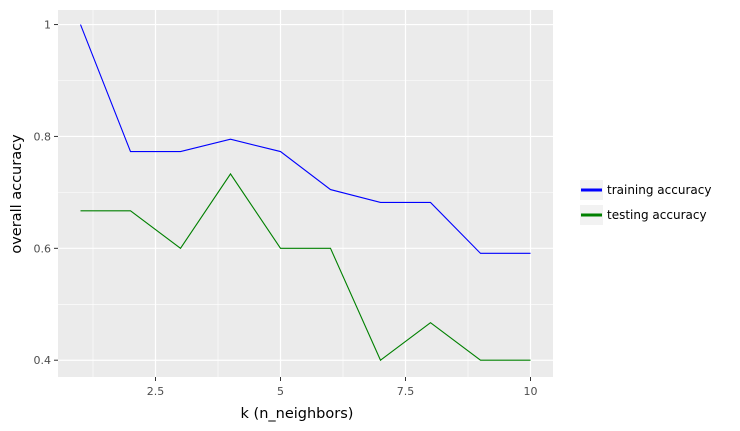 This screenshot has width=740, height=431. Describe the element at coordinates (280, 391) in the screenshot. I see `x-tick-label: 5` at that location.